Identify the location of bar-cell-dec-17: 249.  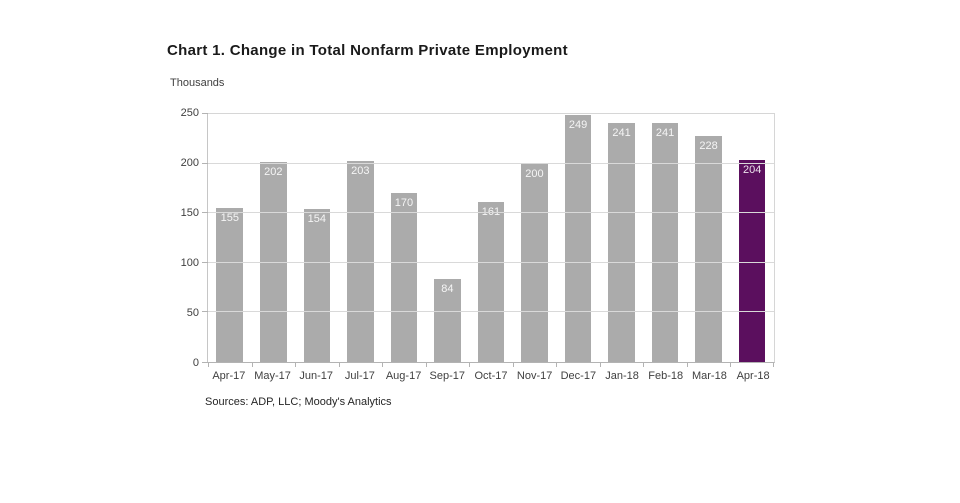
(578, 238).